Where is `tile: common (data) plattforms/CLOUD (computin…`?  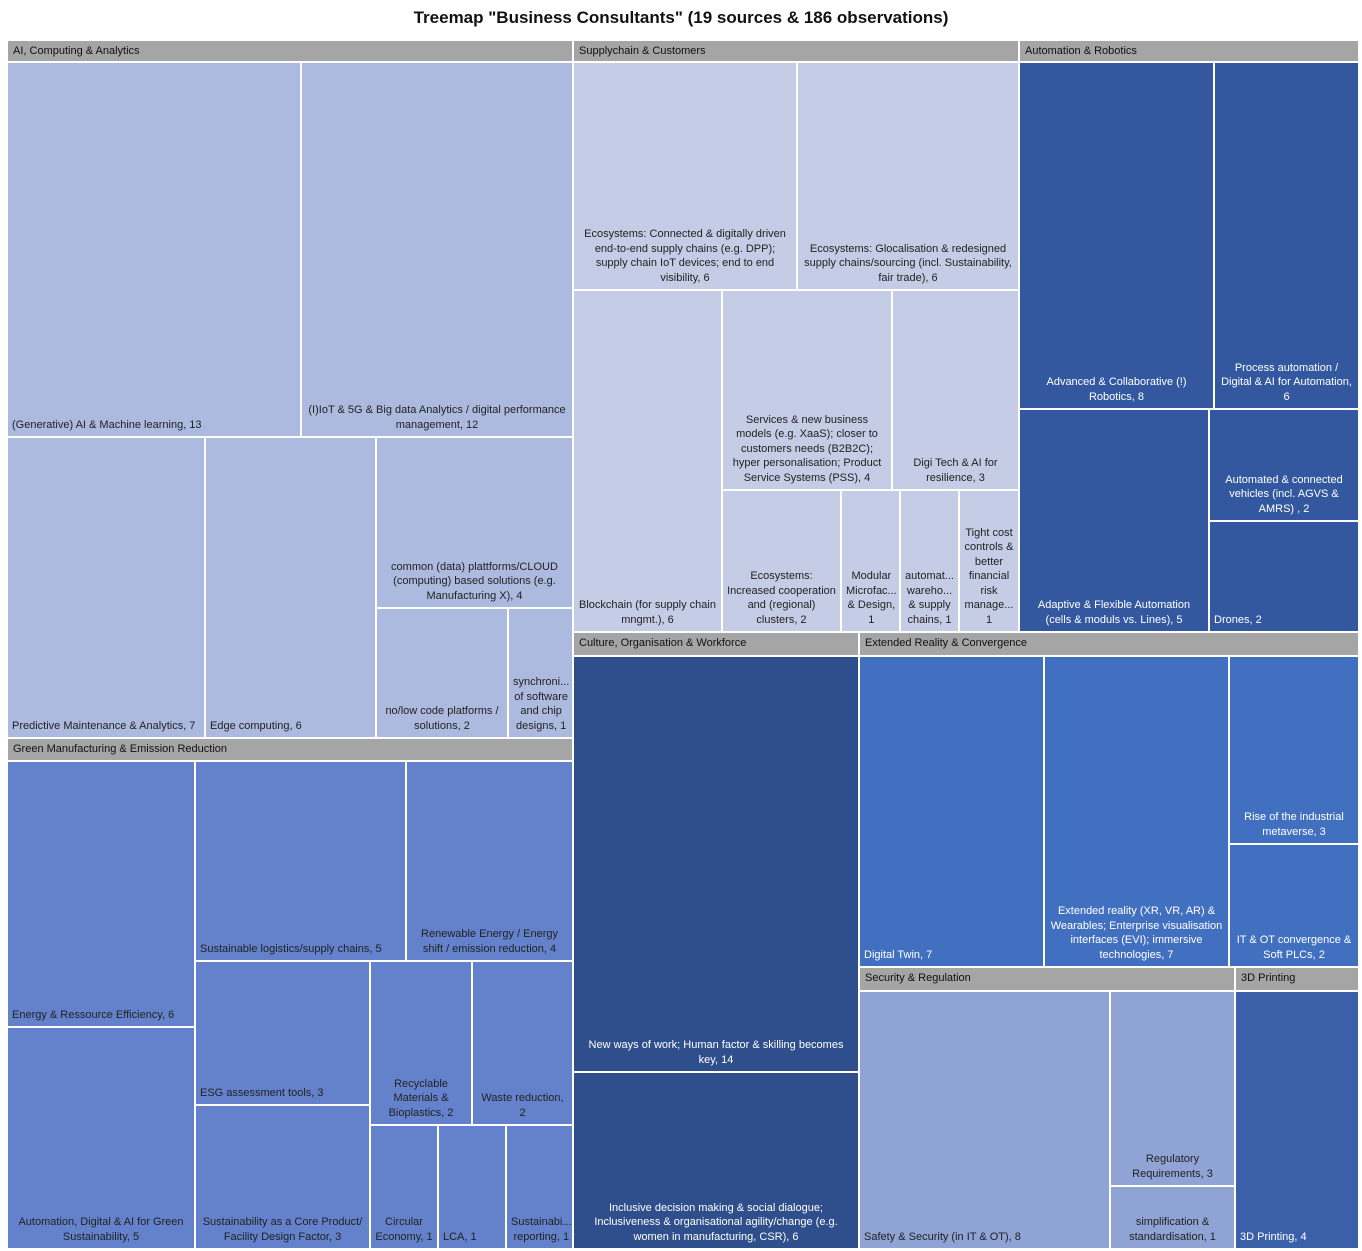
tile: common (data) plattforms/CLOUD (computin… is located at coordinates (474, 522).